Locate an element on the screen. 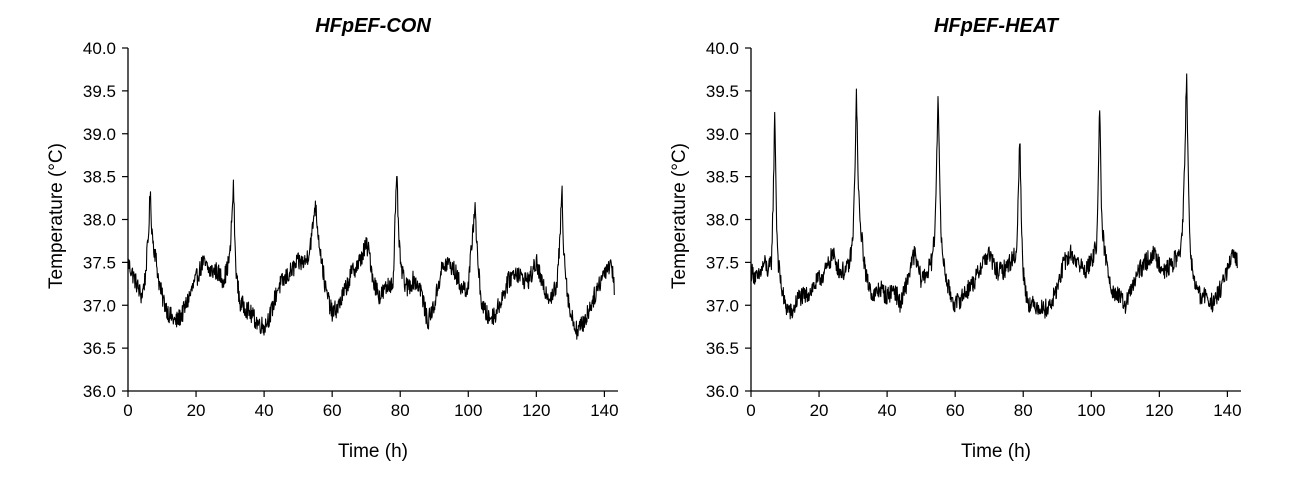 This screenshot has height=477, width=1316. series-line is located at coordinates (371, 257).